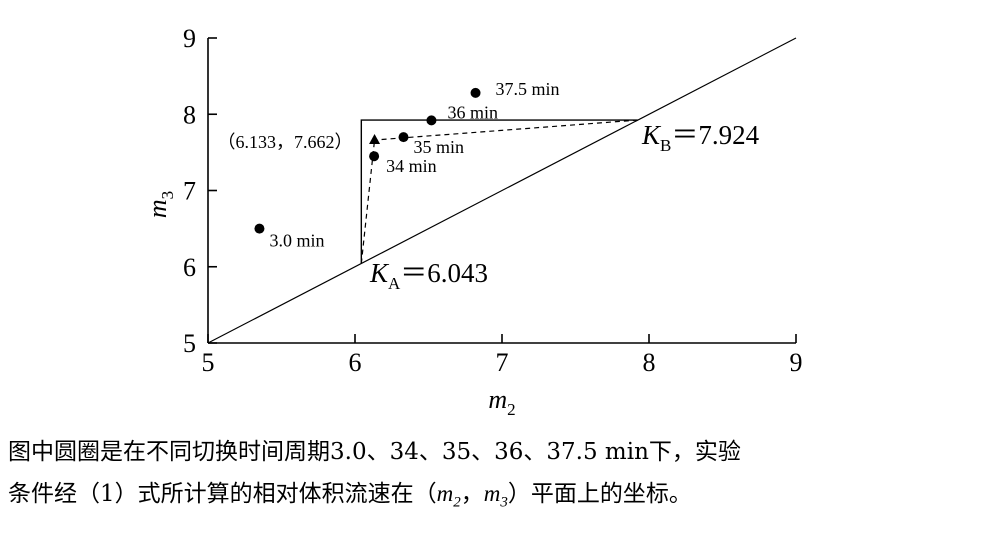 This screenshot has width=982, height=540. Describe the element at coordinates (189, 114) in the screenshot. I see `y-tick-label: 8` at that location.